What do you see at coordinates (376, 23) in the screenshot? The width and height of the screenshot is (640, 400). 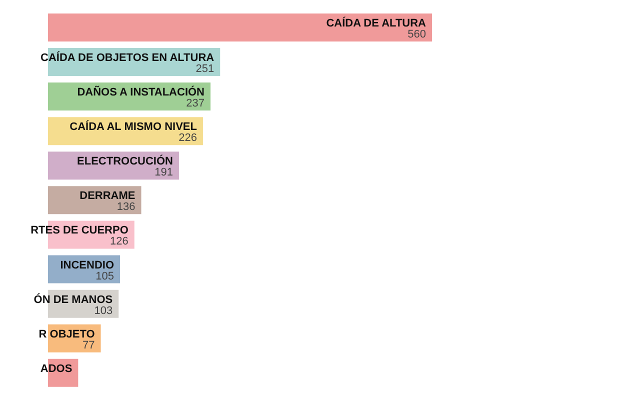 I see `y-tick-label: CAÍDA DE ALTURA` at bounding box center [376, 23].